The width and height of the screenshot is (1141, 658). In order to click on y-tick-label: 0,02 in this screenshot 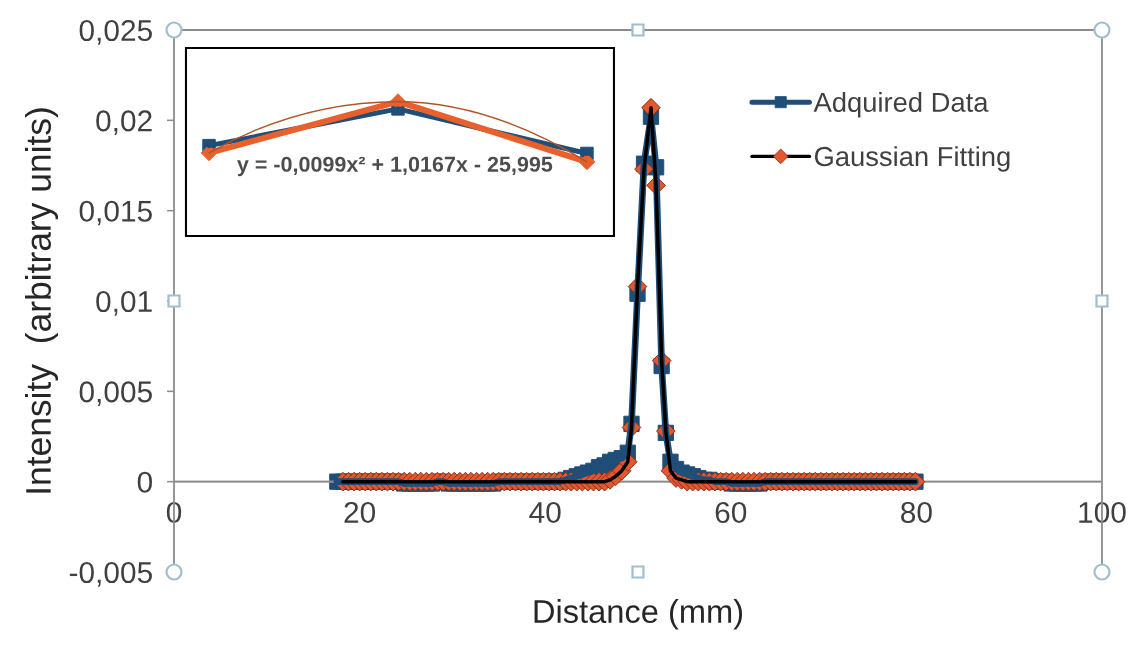, I will do `click(124, 122)`.